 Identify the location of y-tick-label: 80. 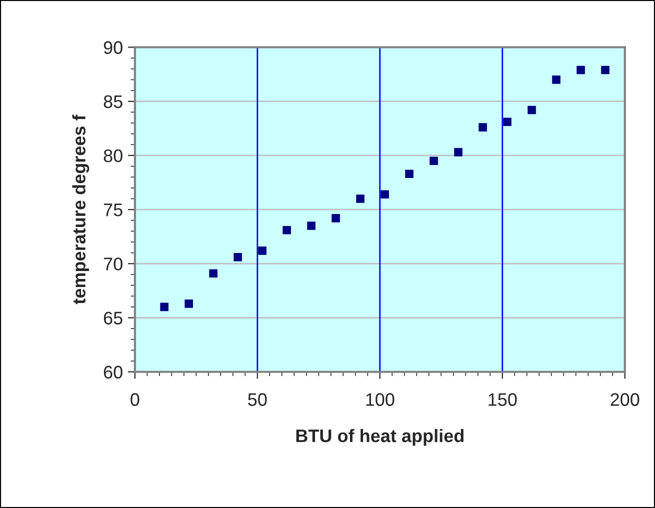
(113, 155).